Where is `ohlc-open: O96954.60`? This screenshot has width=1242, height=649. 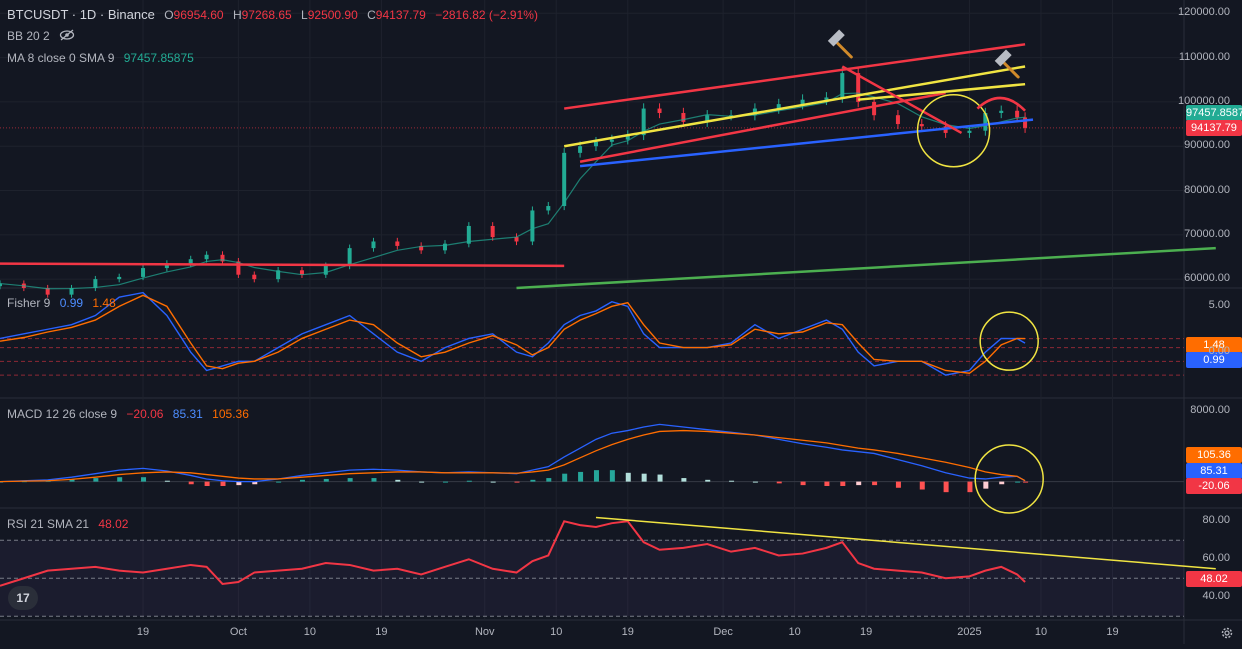
ohlc-open: O96954.60 is located at coordinates (193, 15).